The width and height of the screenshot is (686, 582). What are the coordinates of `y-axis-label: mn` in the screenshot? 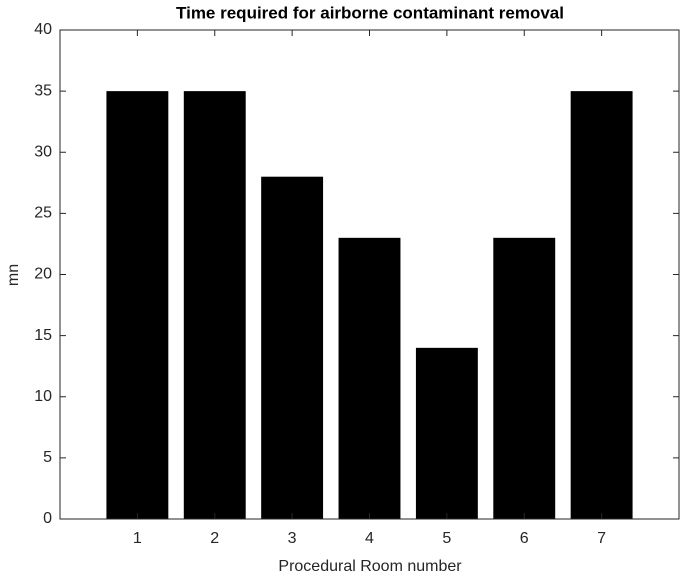 It's located at (13, 275).